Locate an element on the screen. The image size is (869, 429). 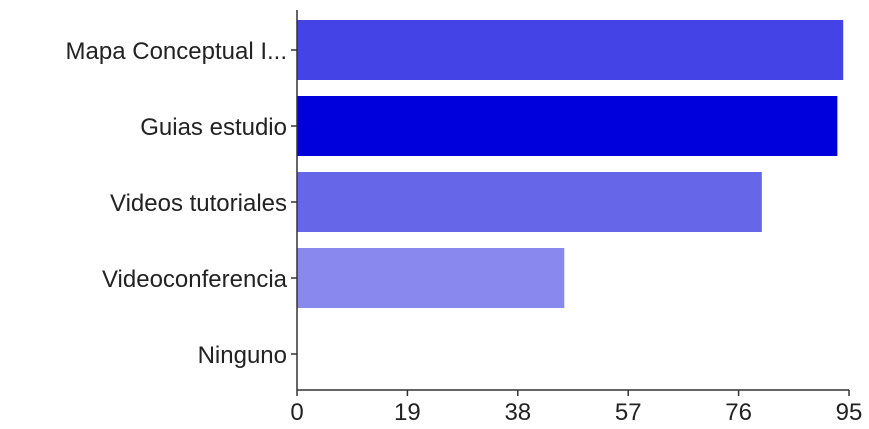
category-ticks is located at coordinates (294, 202).